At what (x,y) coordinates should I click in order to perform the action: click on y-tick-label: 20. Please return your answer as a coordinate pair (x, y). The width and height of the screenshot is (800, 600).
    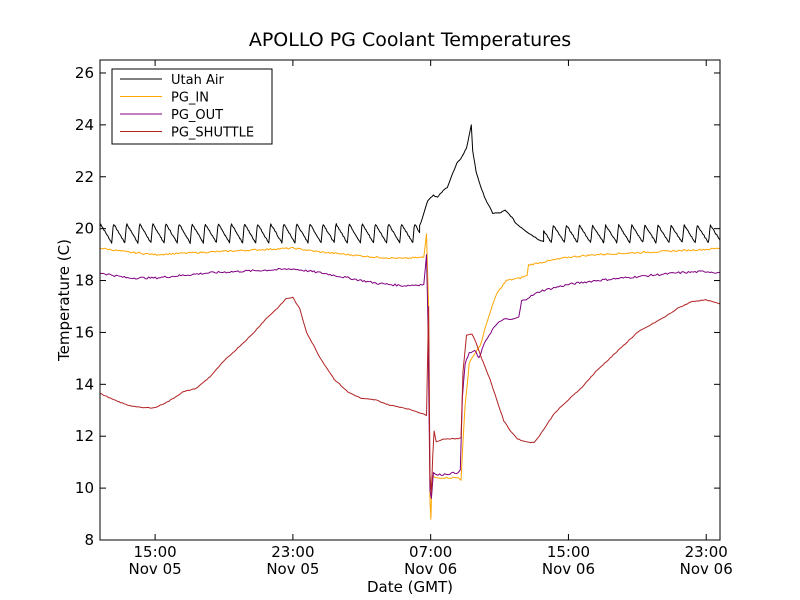
    Looking at the image, I should click on (84, 229).